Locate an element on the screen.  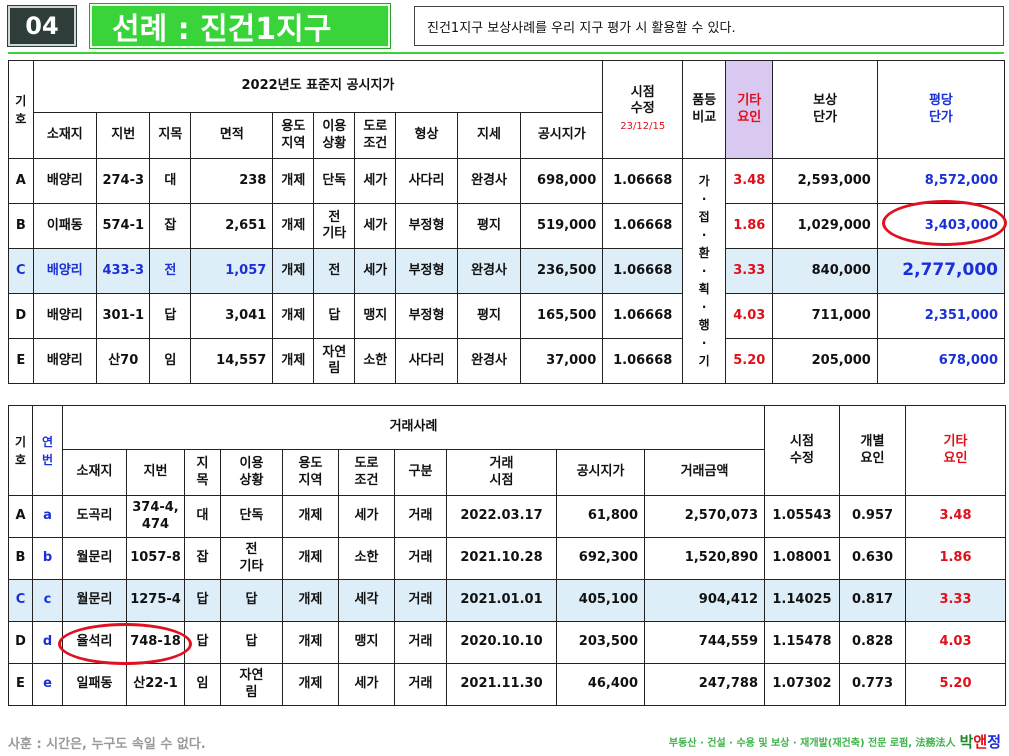
col-shape-header: 형상 is located at coordinates (426, 135).